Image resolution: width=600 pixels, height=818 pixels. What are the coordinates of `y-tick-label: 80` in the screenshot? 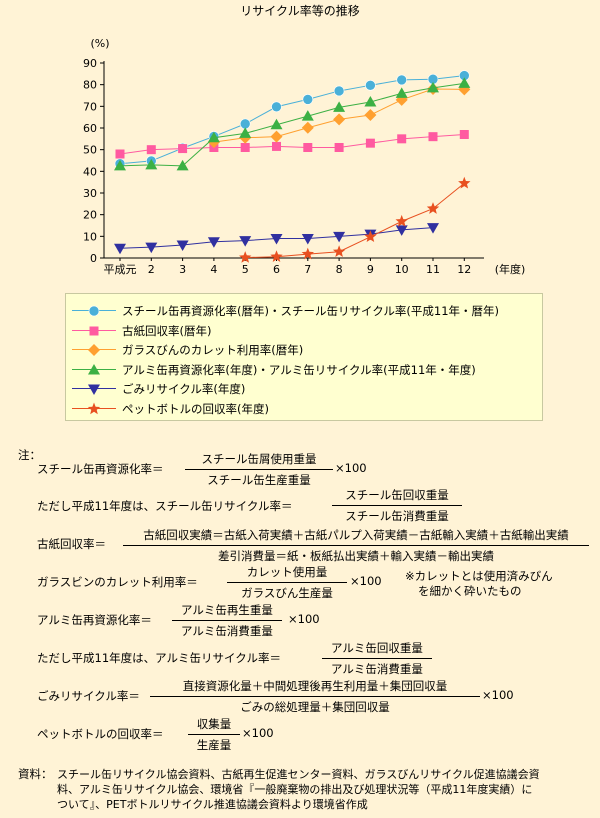 It's located at (90, 85).